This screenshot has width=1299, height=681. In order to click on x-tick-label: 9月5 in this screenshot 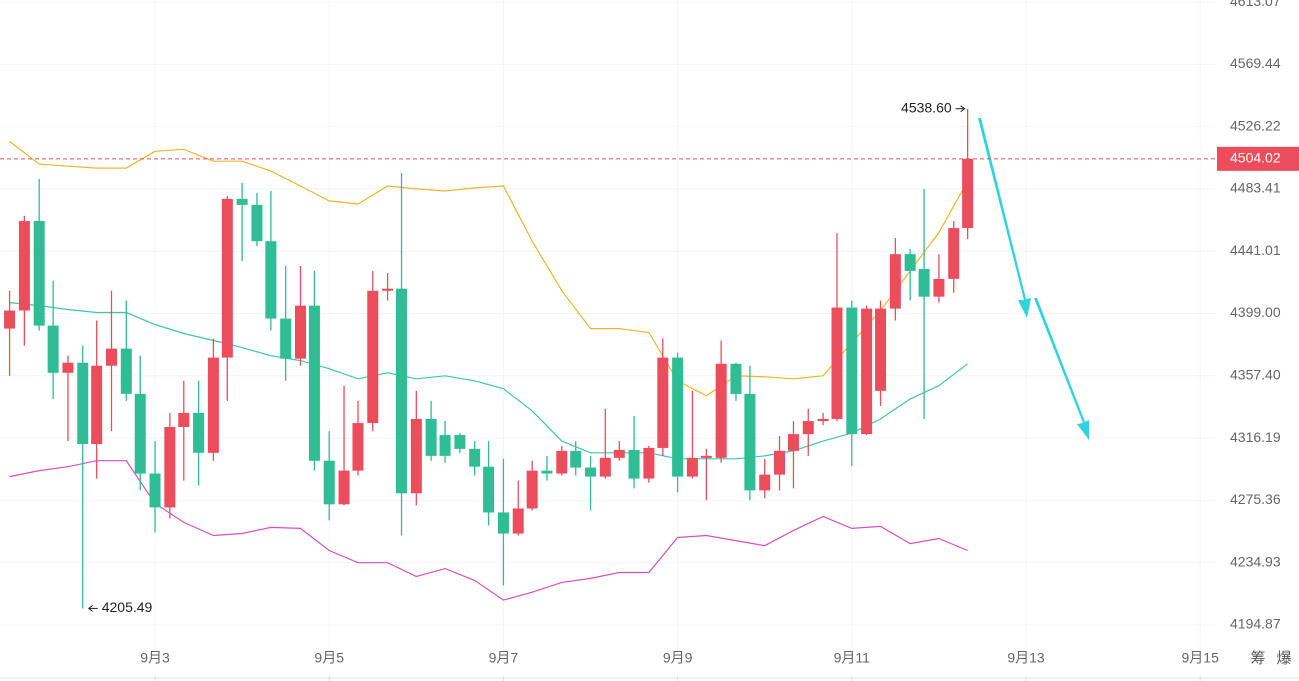, I will do `click(329, 658)`.